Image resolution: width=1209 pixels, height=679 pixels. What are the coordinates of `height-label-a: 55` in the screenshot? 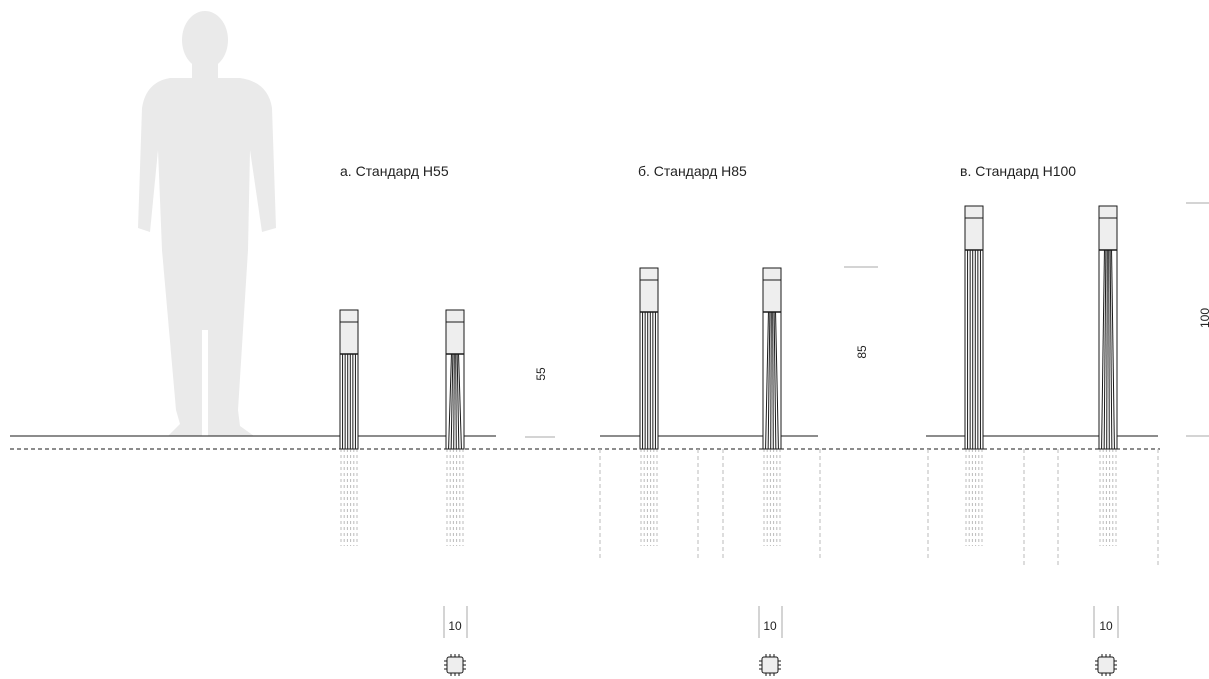 It's located at (541, 374).